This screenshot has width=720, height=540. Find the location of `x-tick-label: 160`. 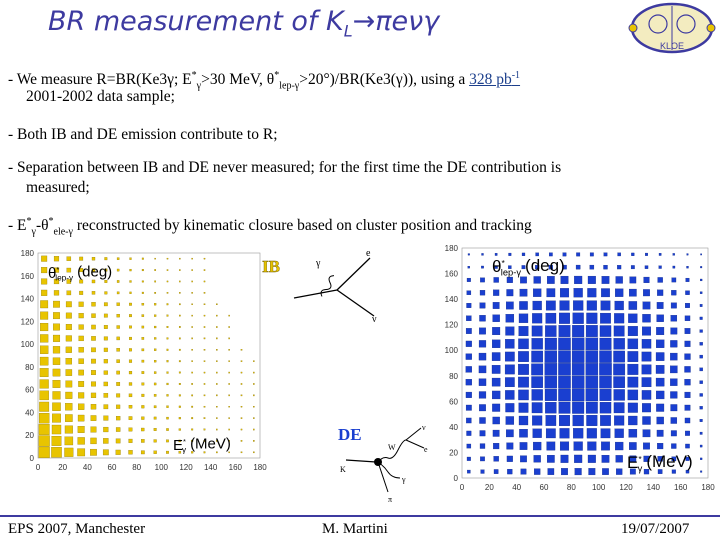

x-tick-label: 160 is located at coordinates (236, 467).